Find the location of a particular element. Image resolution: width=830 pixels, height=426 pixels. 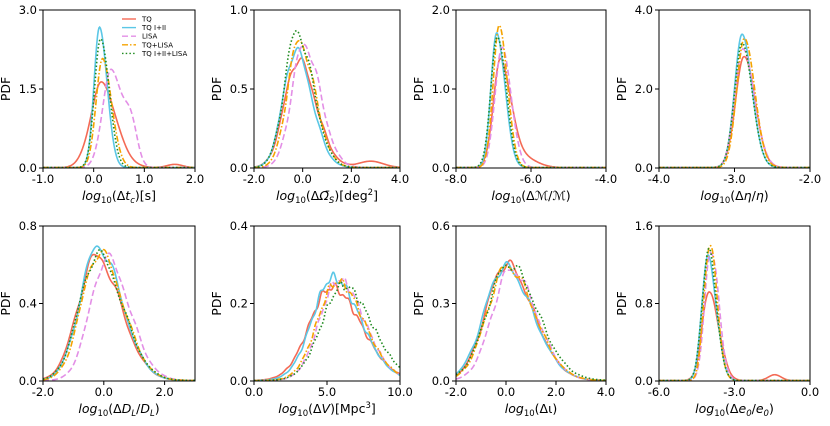

x-tick-label: 10.0 is located at coordinates (400, 392).